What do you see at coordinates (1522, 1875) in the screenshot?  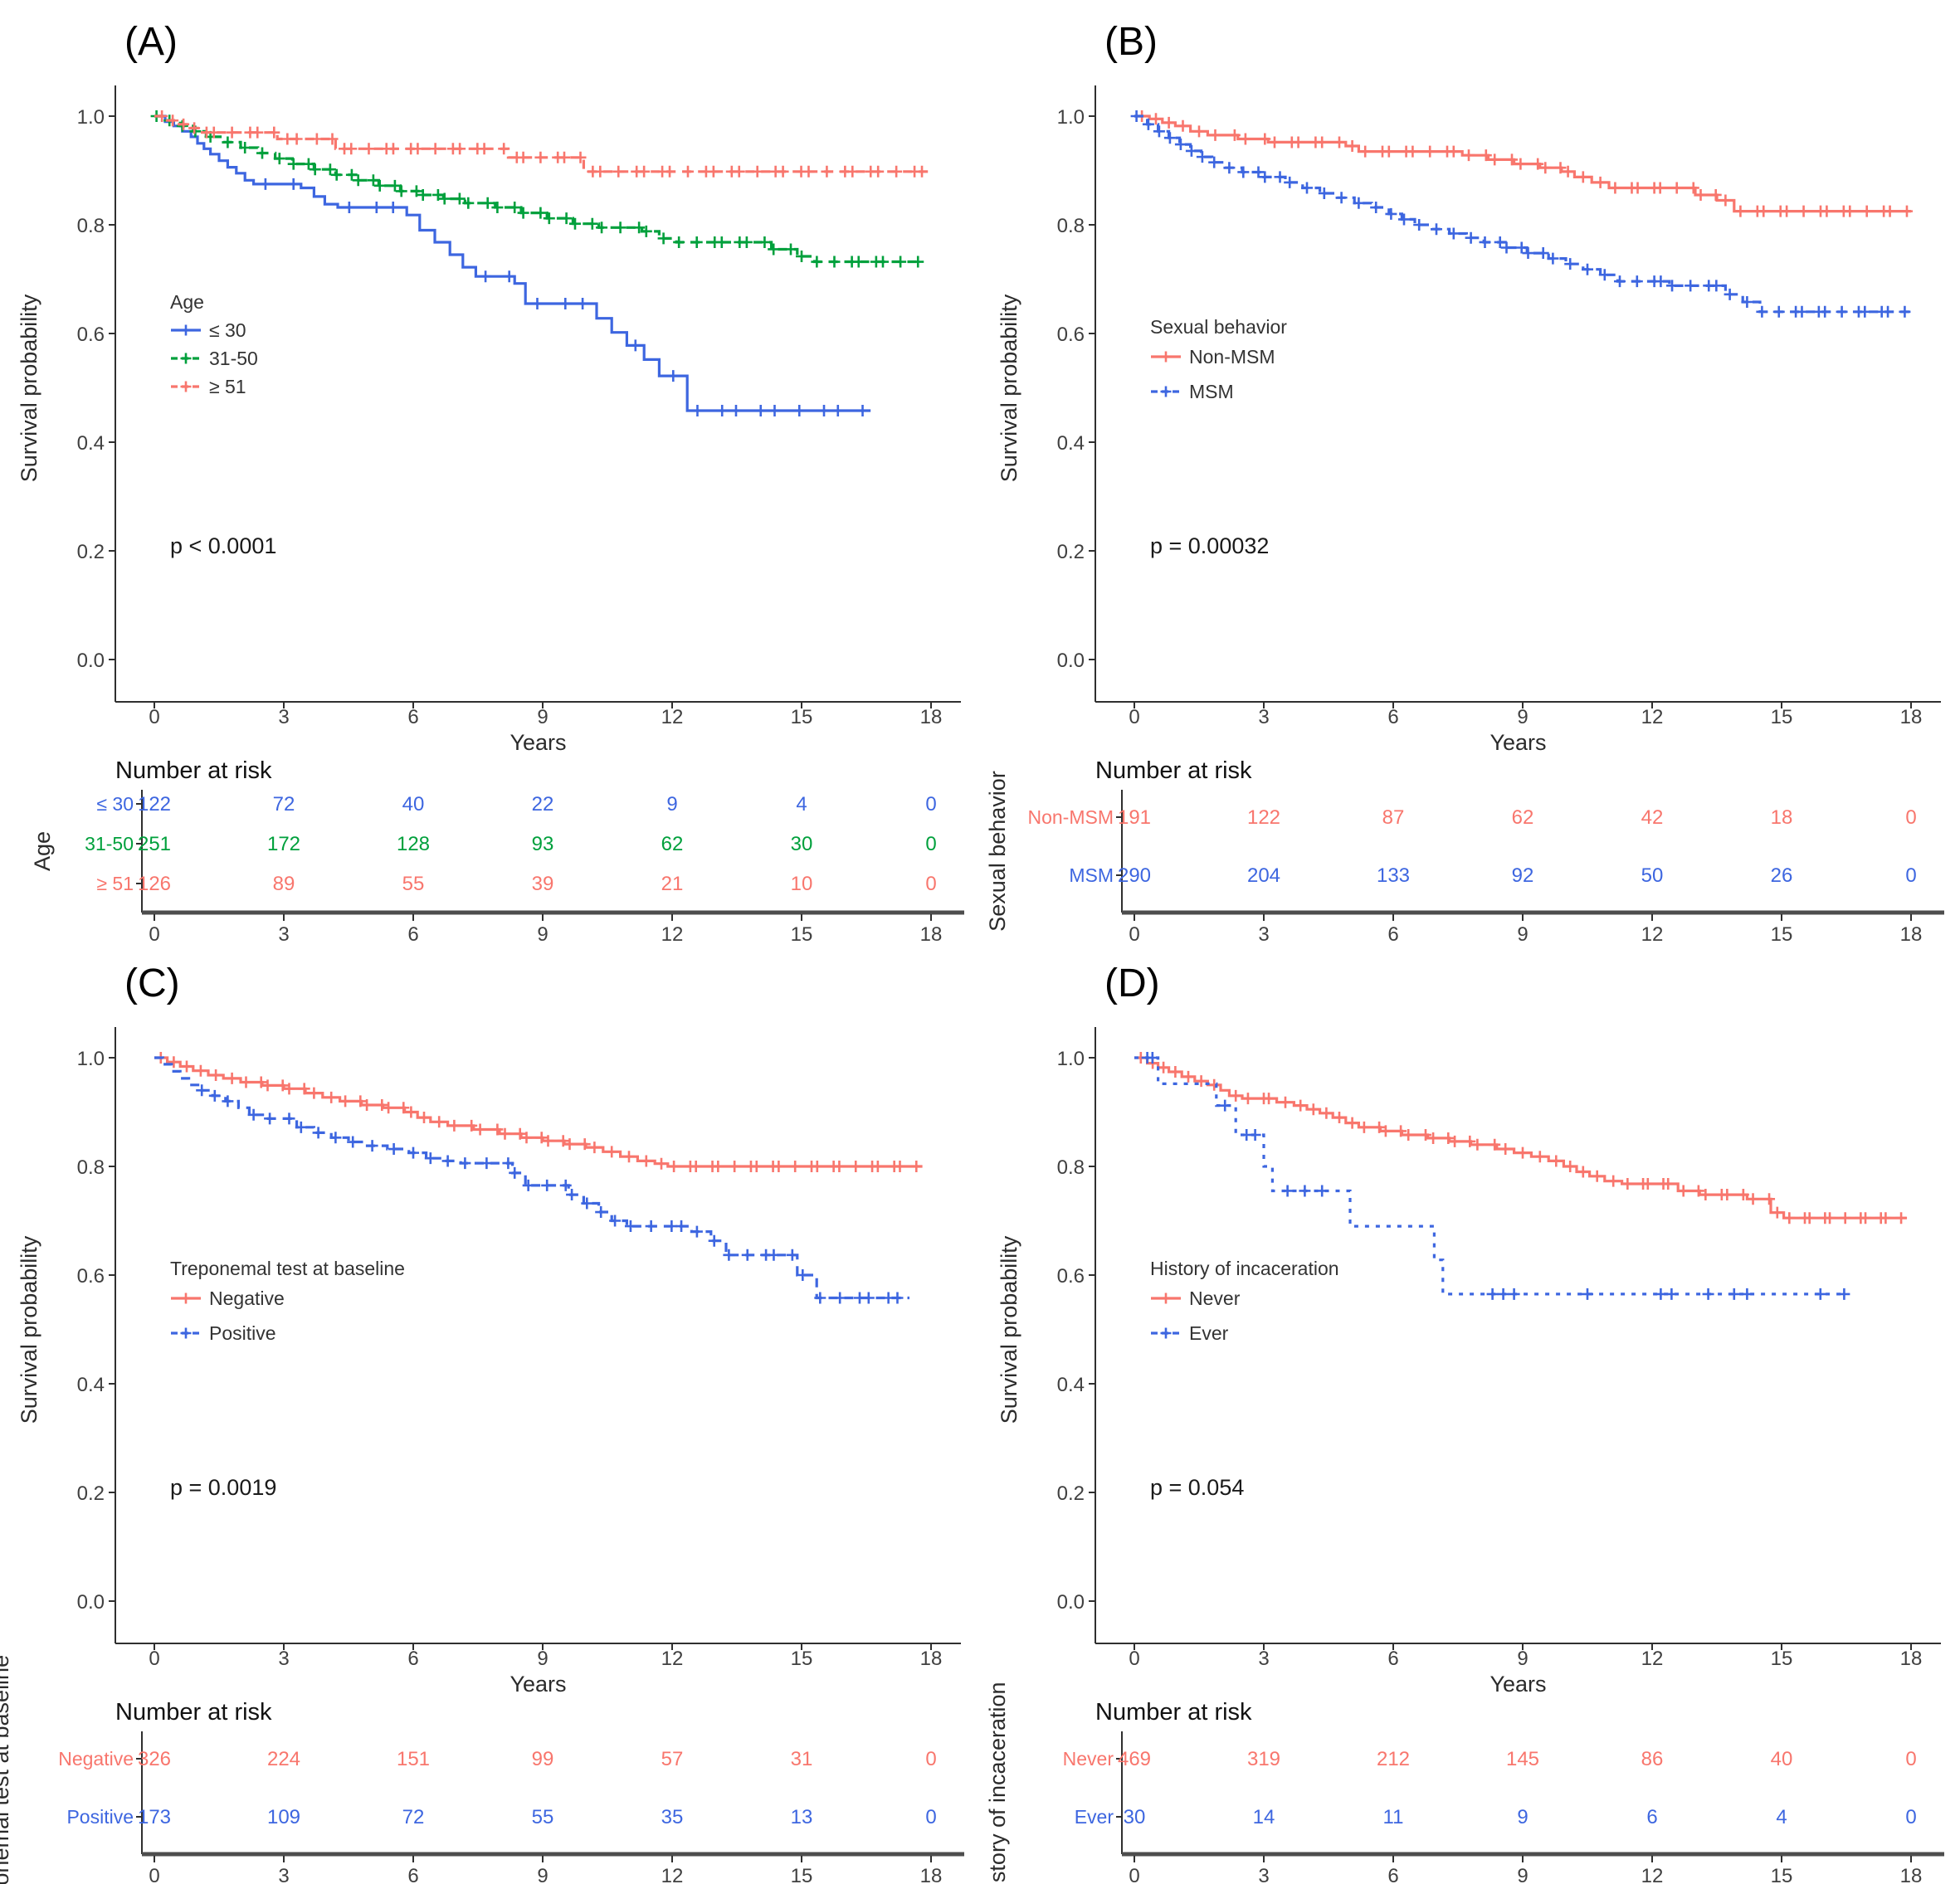 I see `risk-x-tick-label: 9` at bounding box center [1522, 1875].